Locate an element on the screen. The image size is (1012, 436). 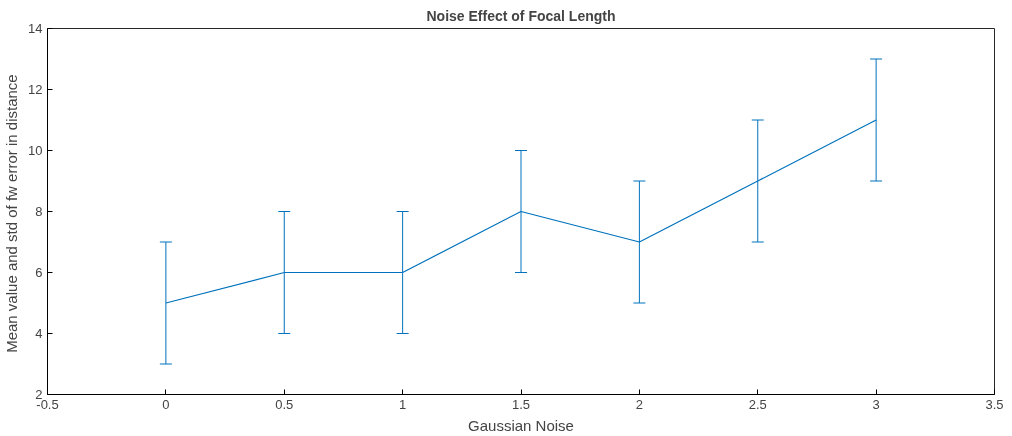
x-tick-label: 2 is located at coordinates (639, 404).